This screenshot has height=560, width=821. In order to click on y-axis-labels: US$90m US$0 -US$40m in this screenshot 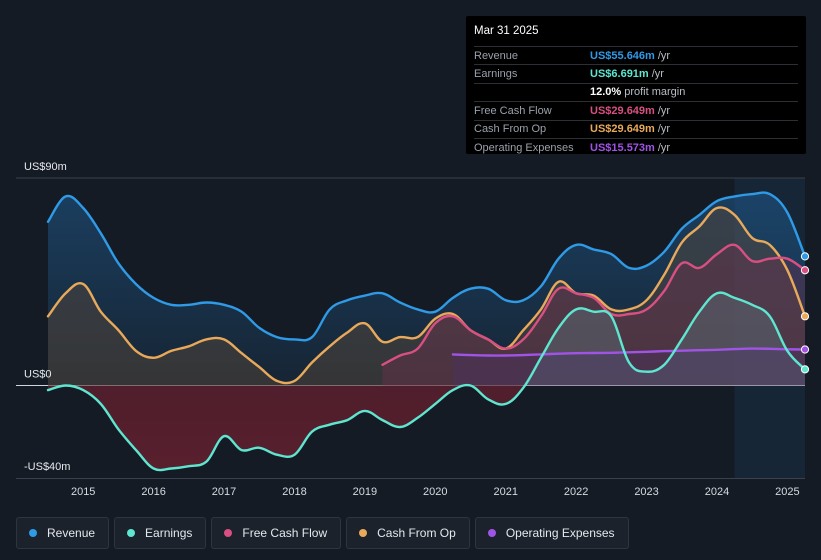, I will do `click(47, 317)`.